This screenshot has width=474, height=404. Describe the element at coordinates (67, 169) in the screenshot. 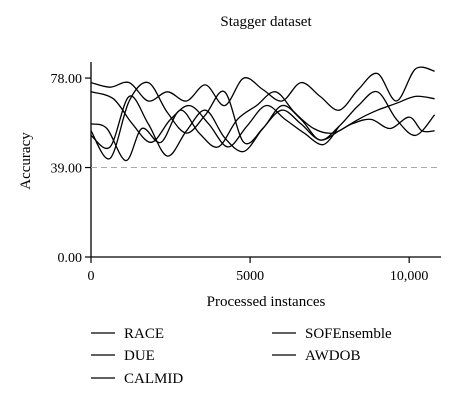

I see `y-tick-label: 39.00` at that location.